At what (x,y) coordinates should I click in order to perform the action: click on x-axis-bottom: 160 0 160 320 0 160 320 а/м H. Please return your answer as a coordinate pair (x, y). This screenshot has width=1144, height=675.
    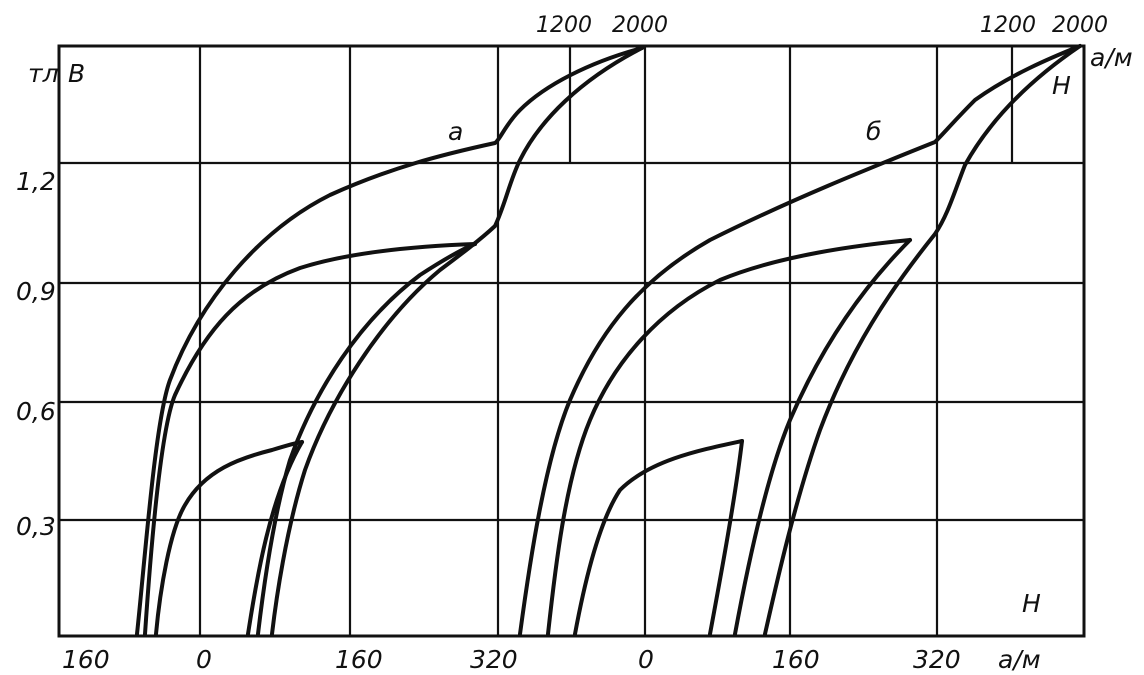
    Looking at the image, I should click on (551, 631).